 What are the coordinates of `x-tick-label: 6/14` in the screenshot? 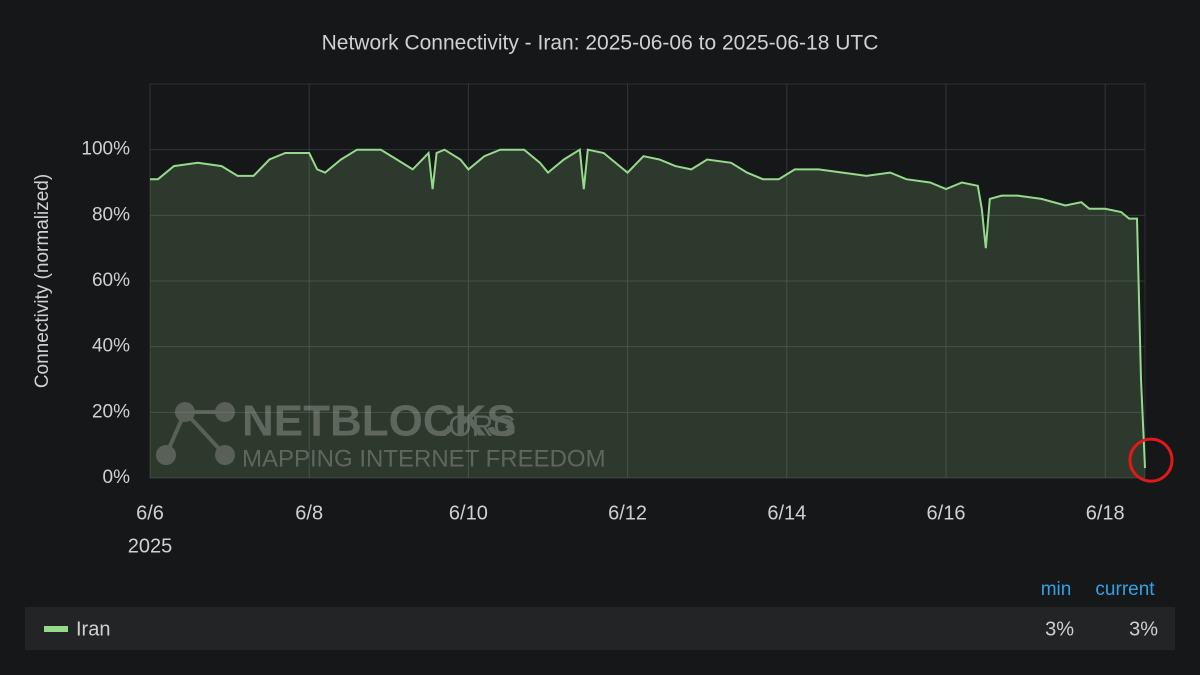 It's located at (786, 513).